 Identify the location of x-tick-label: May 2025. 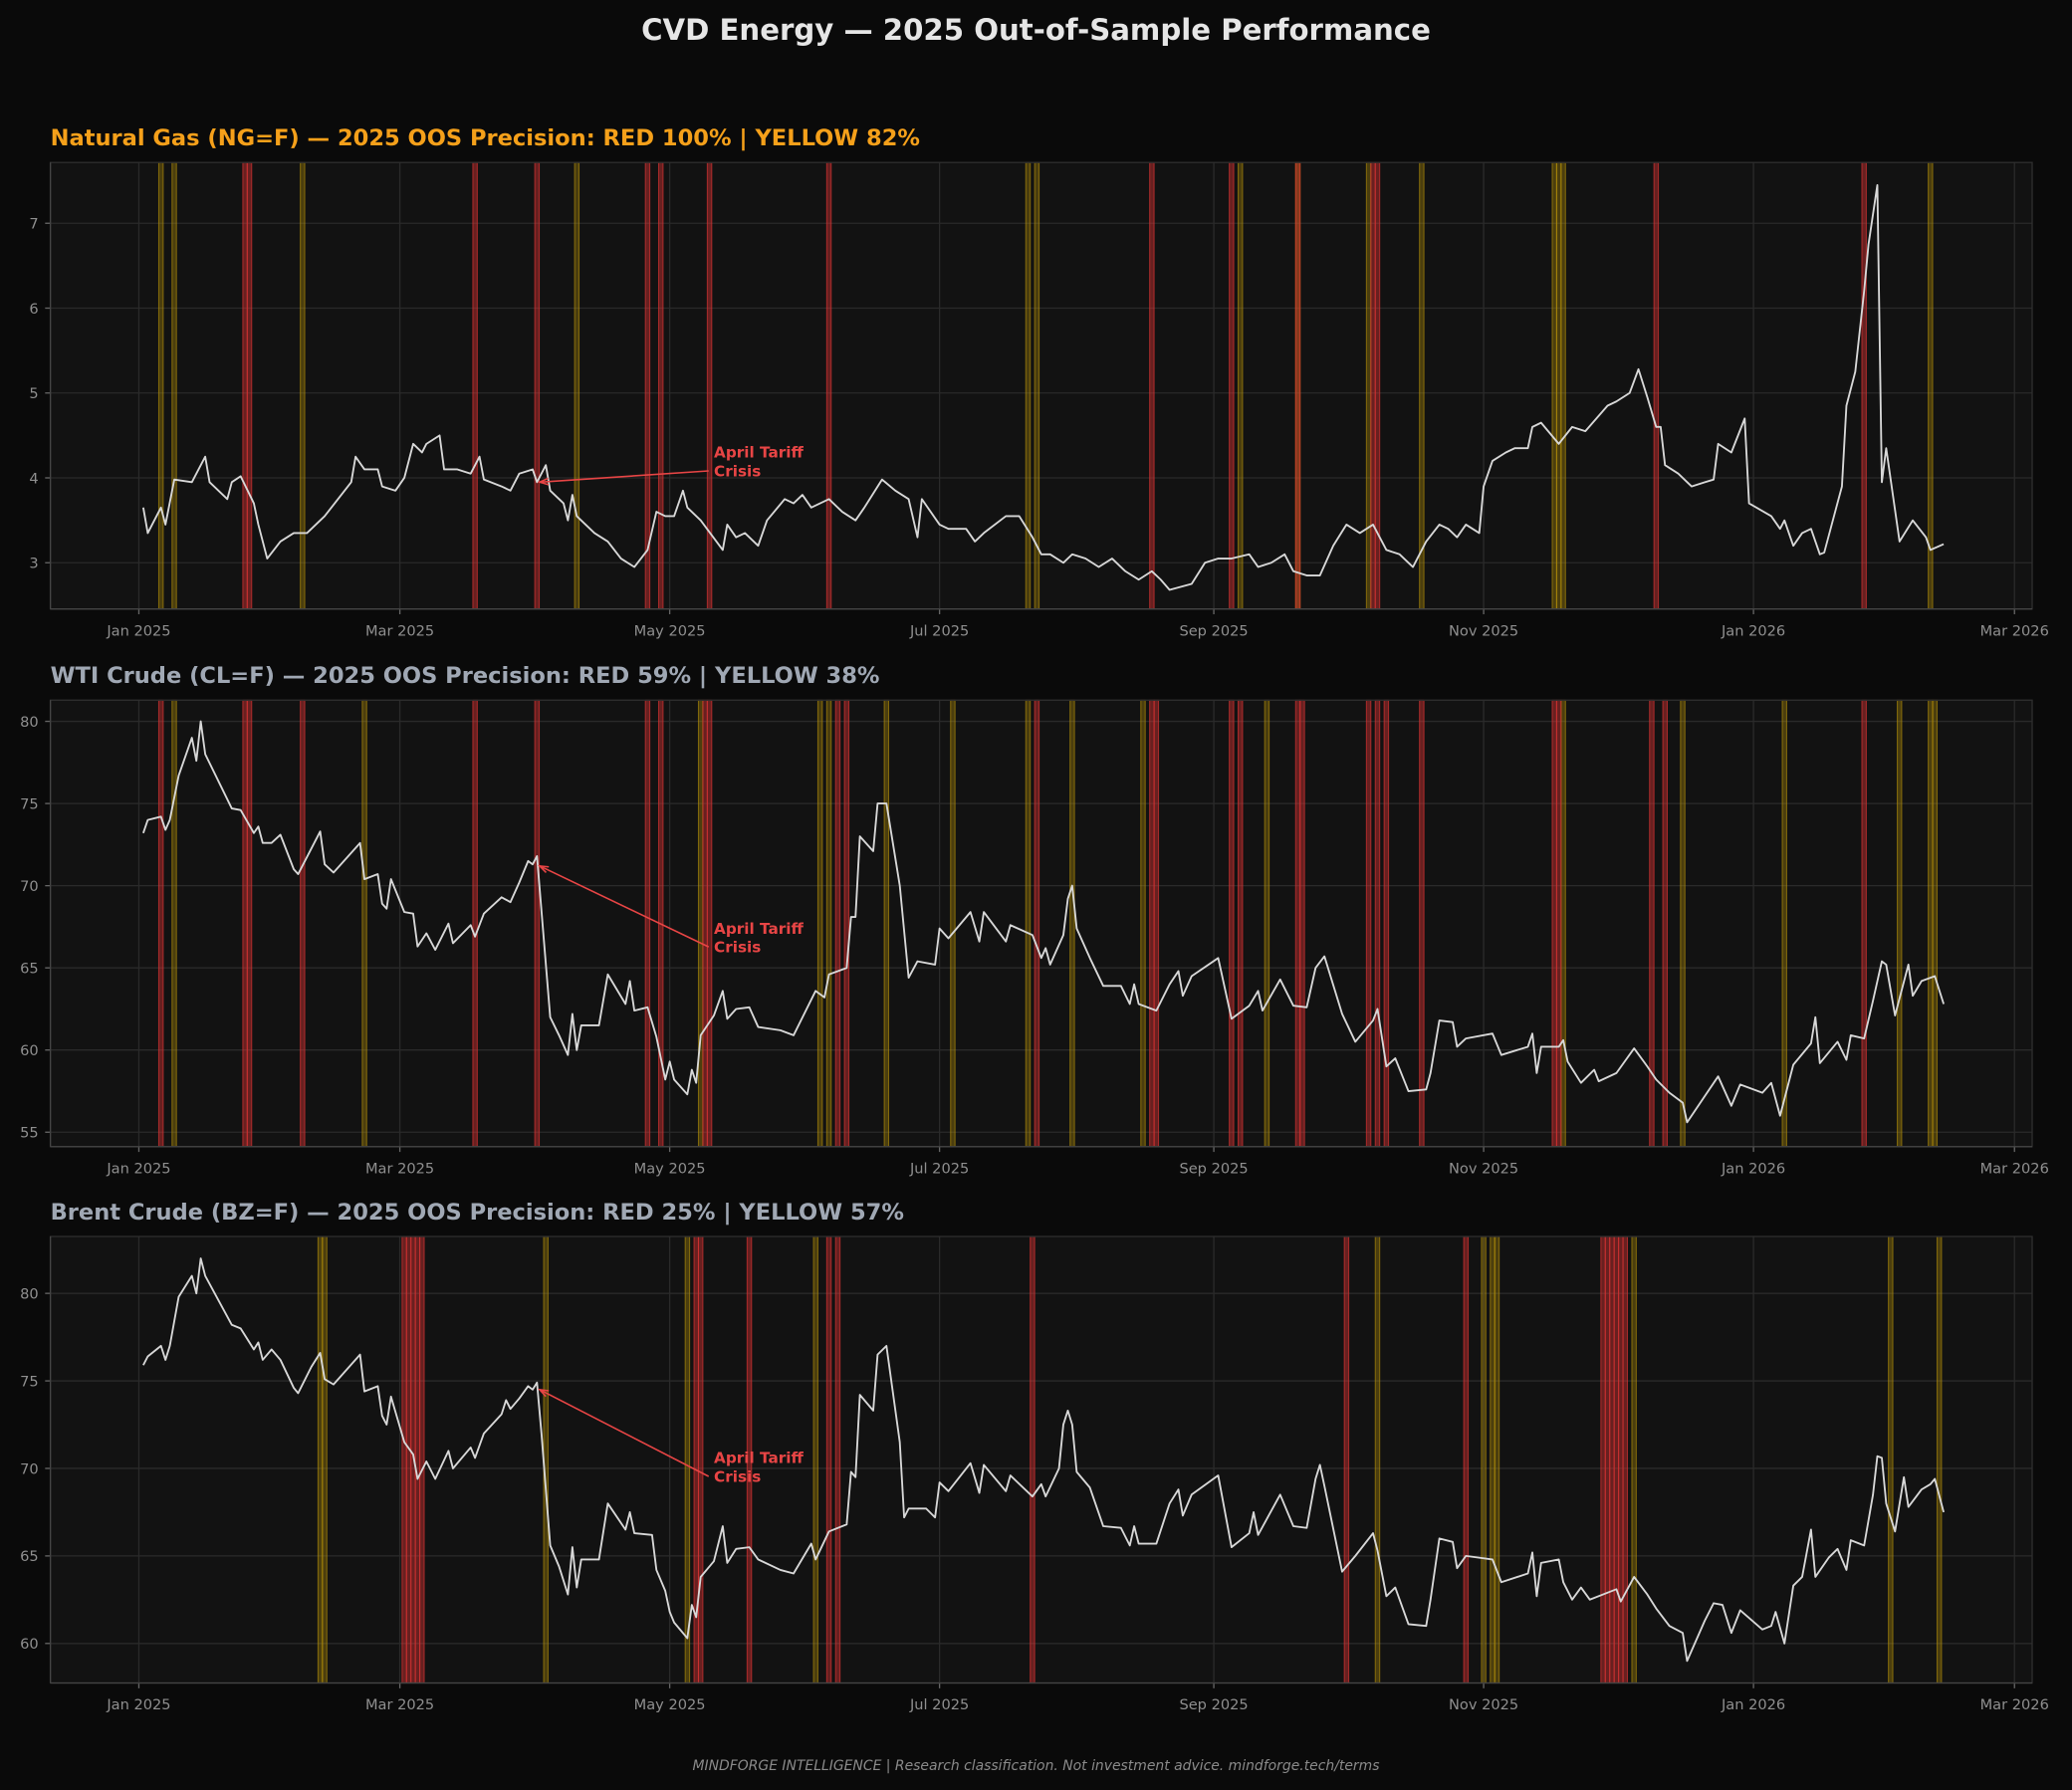
(670, 1704).